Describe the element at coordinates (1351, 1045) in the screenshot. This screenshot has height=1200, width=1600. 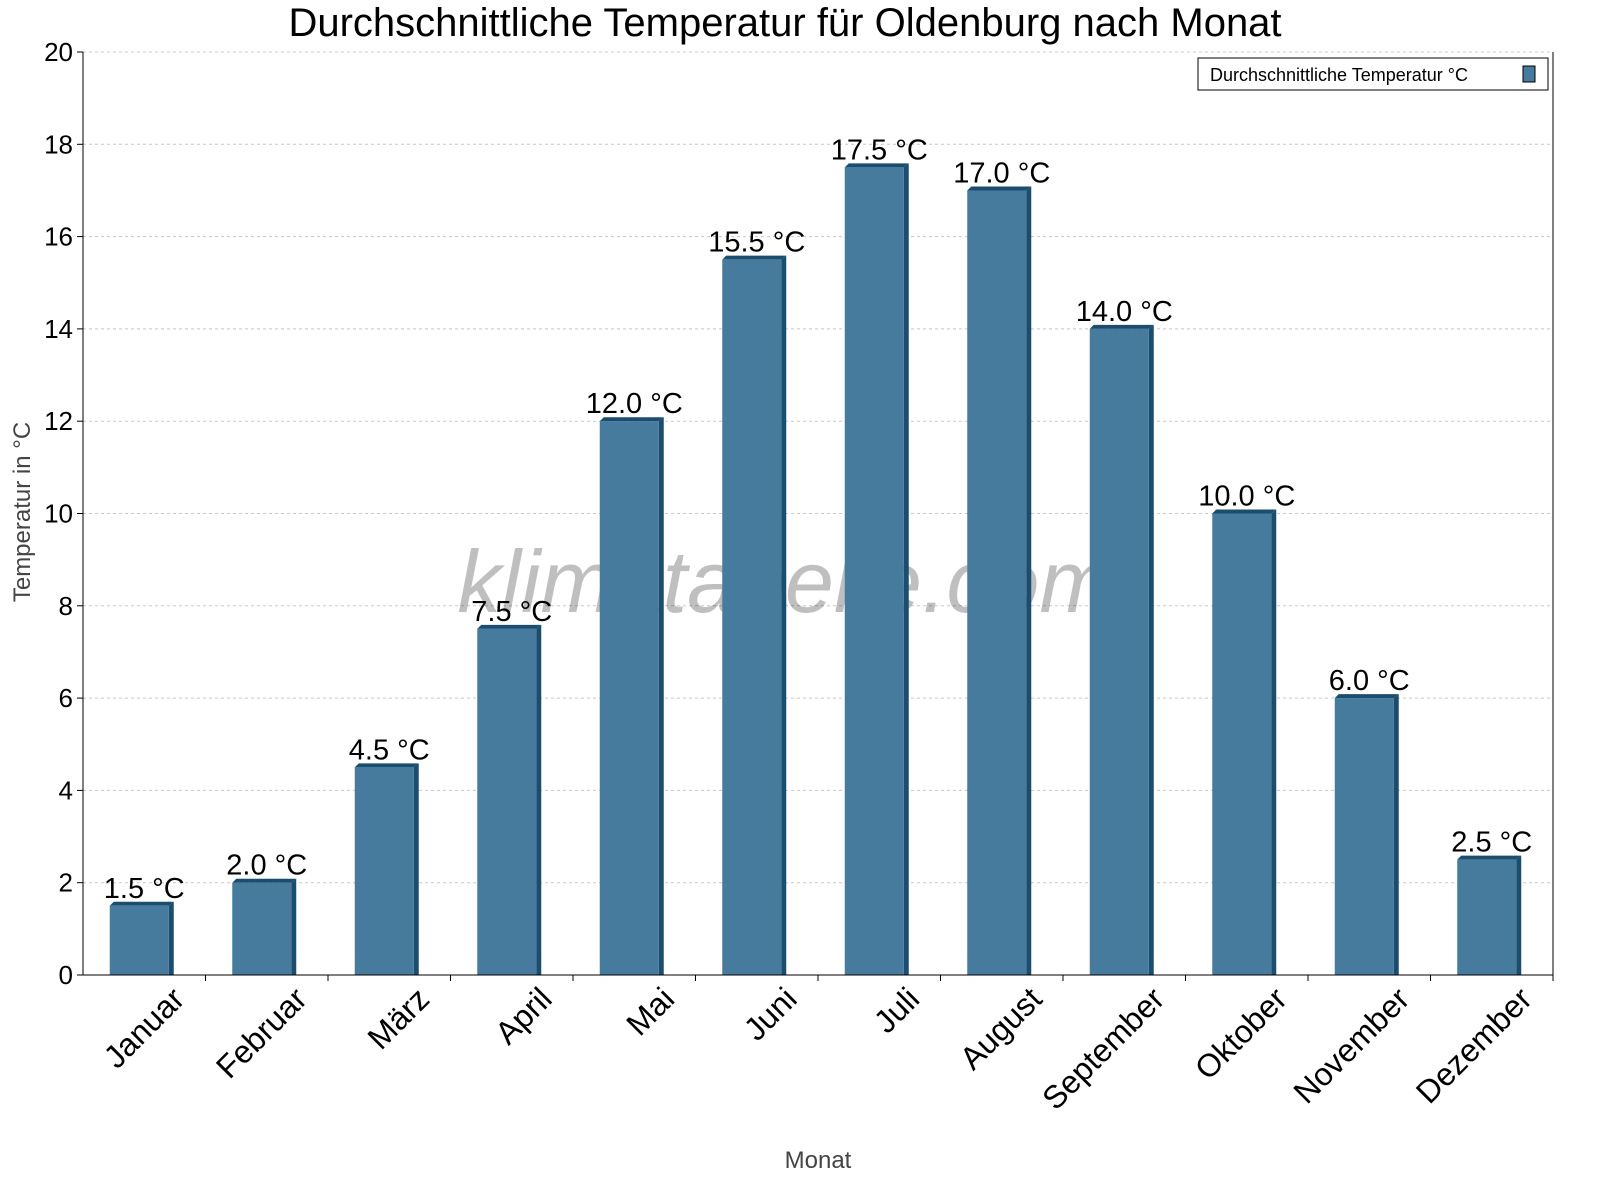
I see `x-tick-label: November` at that location.